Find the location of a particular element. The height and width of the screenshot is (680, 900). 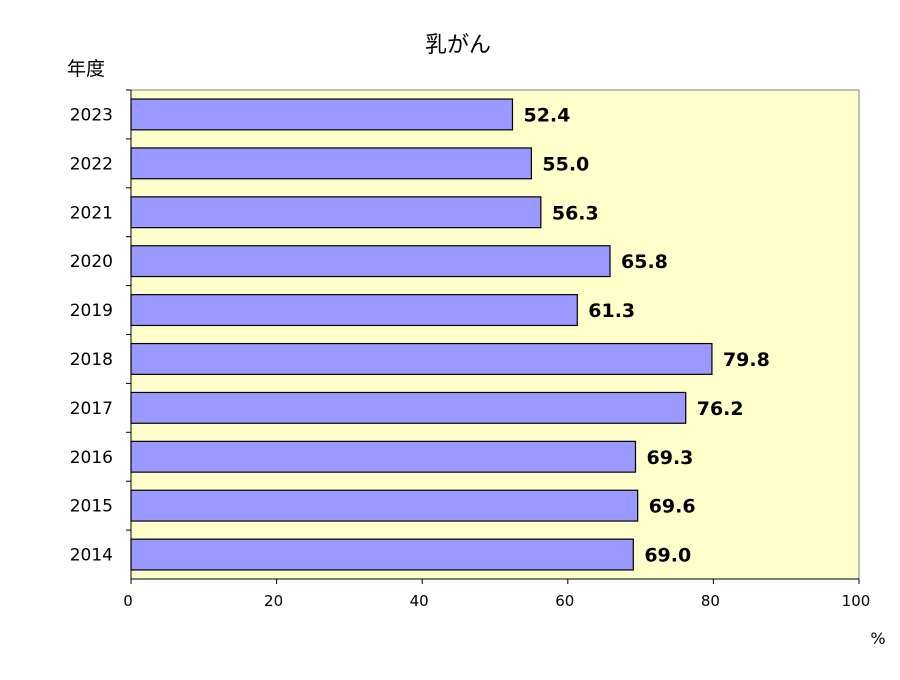

category-label-2018: 2018 is located at coordinates (91, 360).